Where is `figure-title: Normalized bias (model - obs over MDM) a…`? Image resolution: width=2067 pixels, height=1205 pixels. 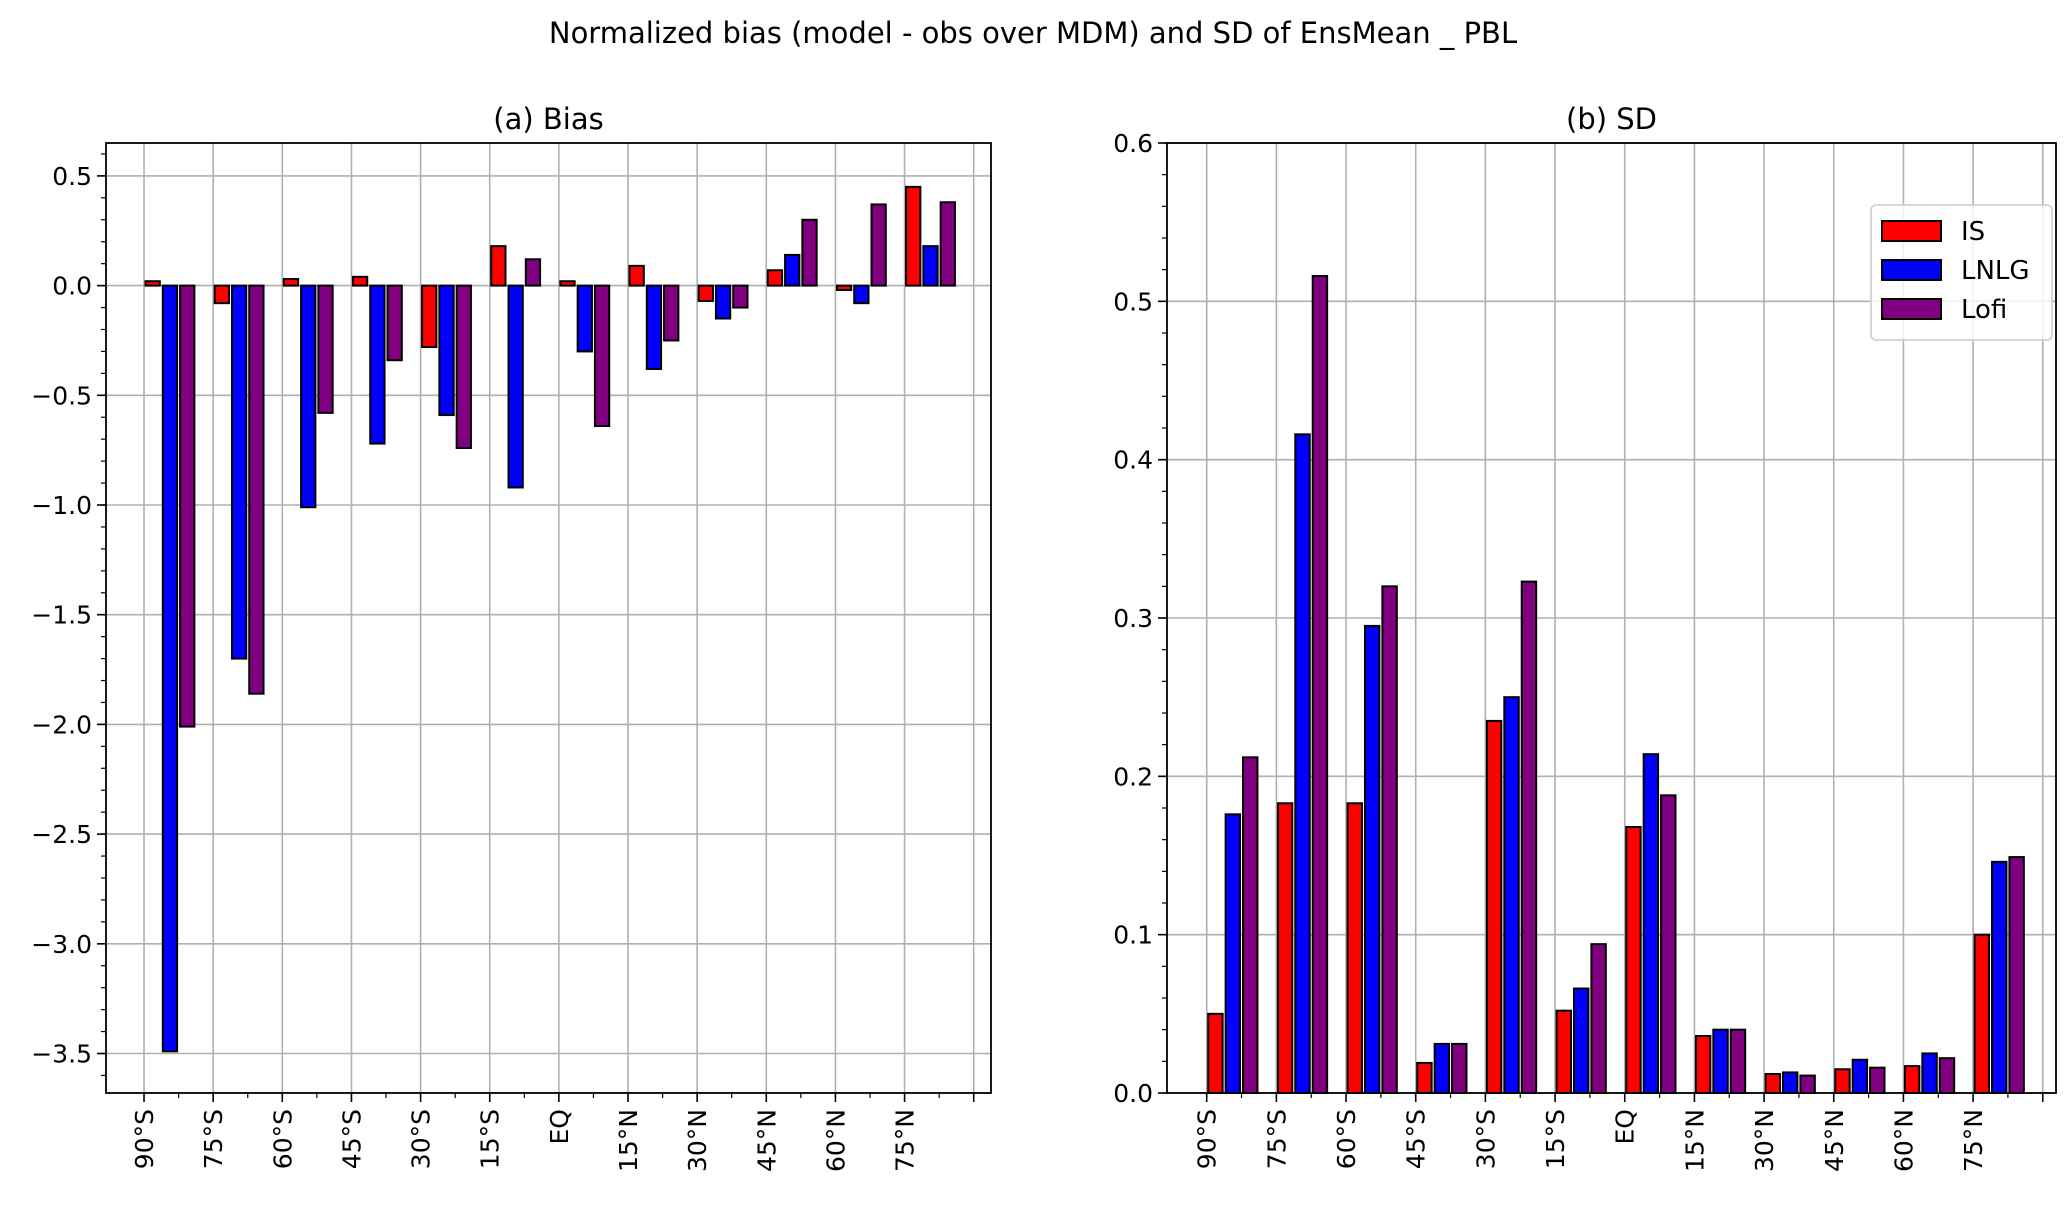 figure-title: Normalized bias (model - obs over MDM) a… is located at coordinates (1033, 33).